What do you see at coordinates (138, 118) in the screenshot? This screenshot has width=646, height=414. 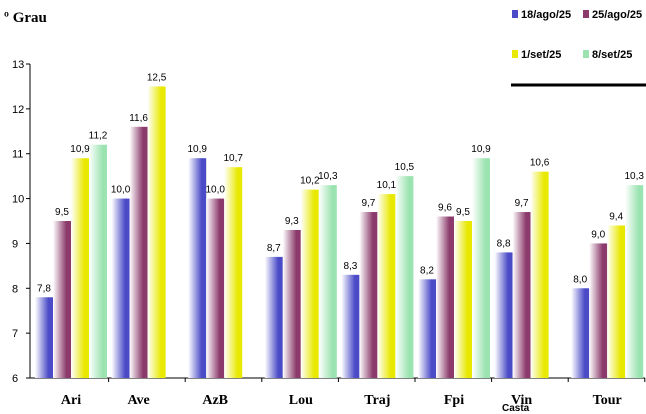 I see `data-label: 11,6` at bounding box center [138, 118].